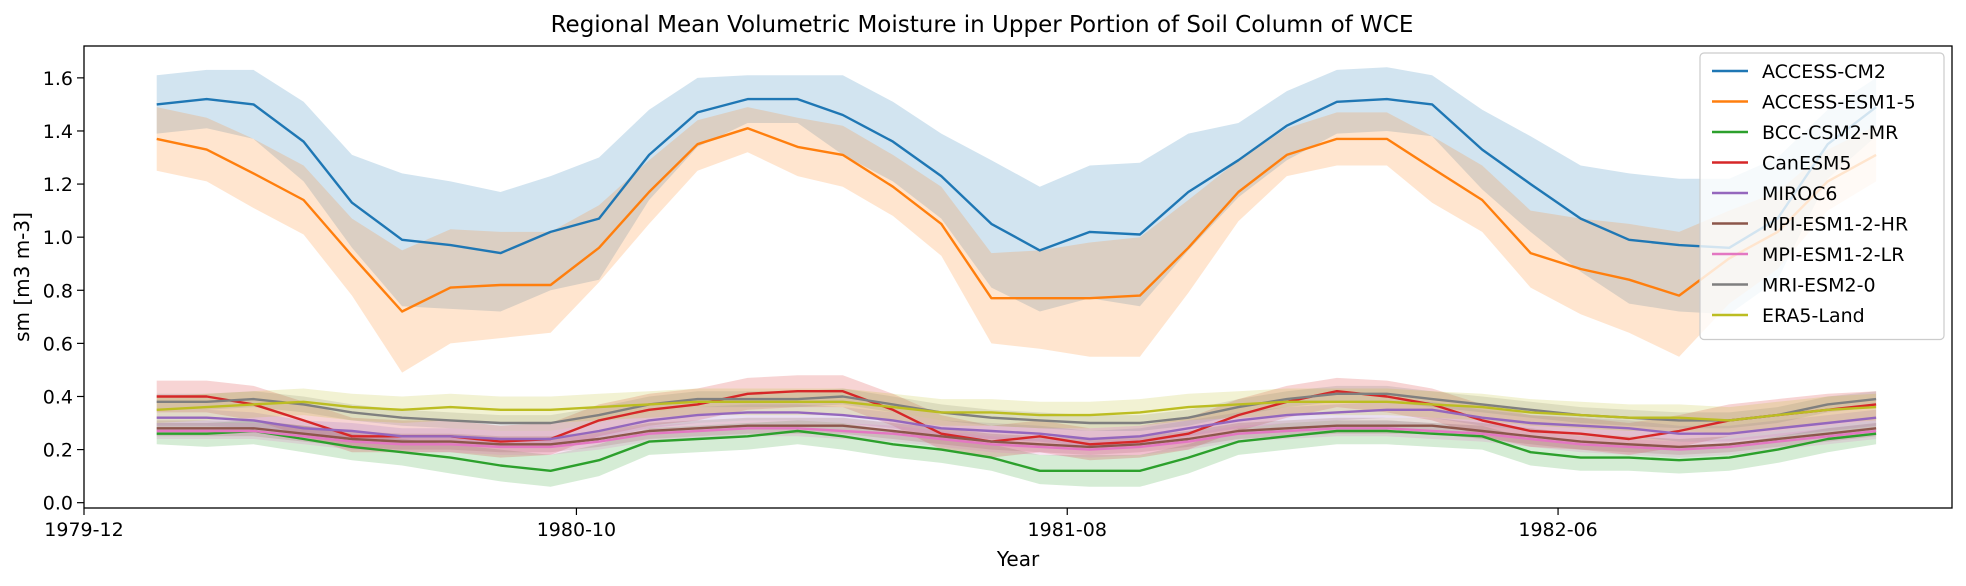 This screenshot has width=1966, height=586. I want to click on y-tick-label: 0.8, so click(58, 291).